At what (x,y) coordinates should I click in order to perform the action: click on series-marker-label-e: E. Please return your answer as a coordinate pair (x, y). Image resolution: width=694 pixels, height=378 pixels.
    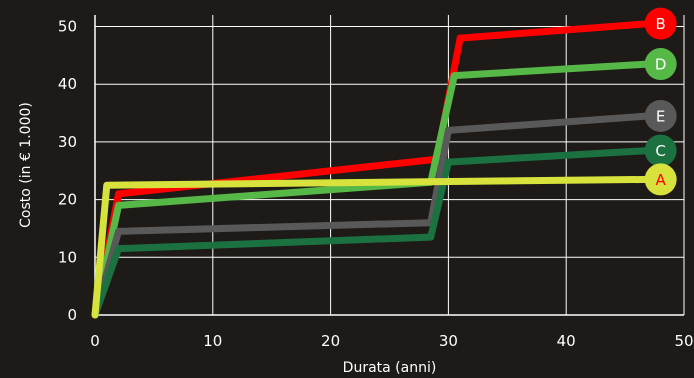
    Looking at the image, I should click on (660, 116).